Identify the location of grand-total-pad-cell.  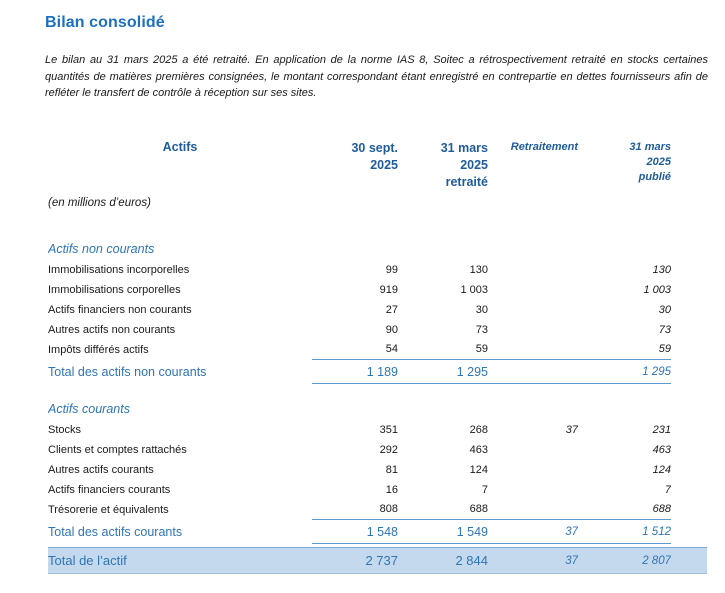
(689, 560).